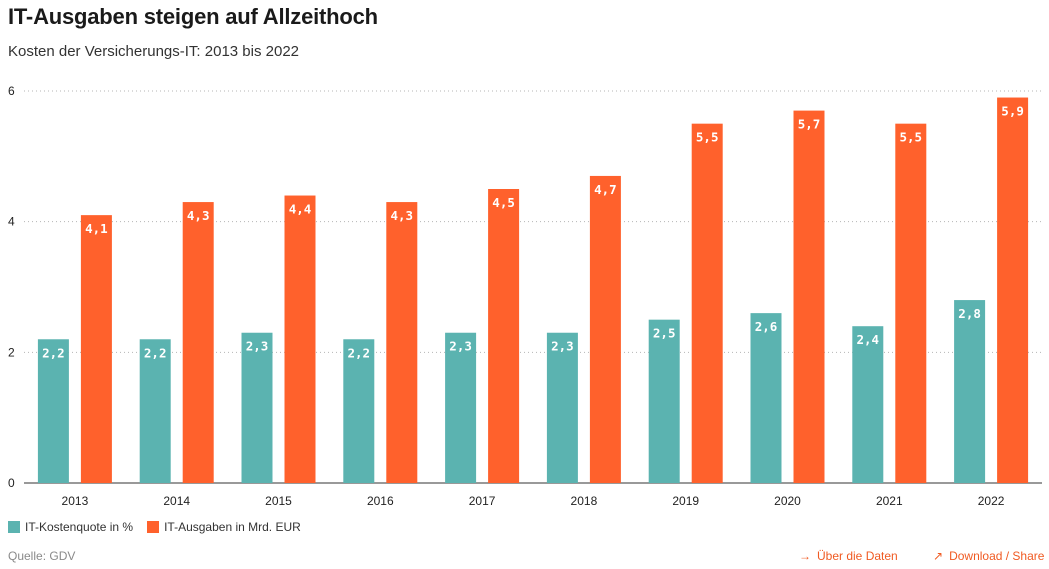  What do you see at coordinates (685, 501) in the screenshot?
I see `x-tick-label: 2019` at bounding box center [685, 501].